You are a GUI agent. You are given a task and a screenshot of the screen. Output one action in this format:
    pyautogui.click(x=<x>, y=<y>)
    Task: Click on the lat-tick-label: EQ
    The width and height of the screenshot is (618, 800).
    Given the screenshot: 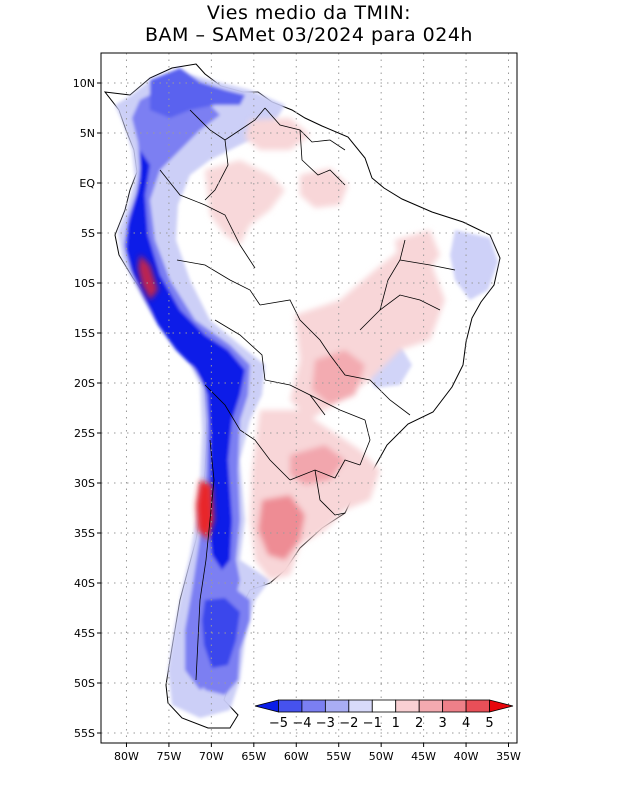 What is the action you would take?
    pyautogui.click(x=87, y=183)
    